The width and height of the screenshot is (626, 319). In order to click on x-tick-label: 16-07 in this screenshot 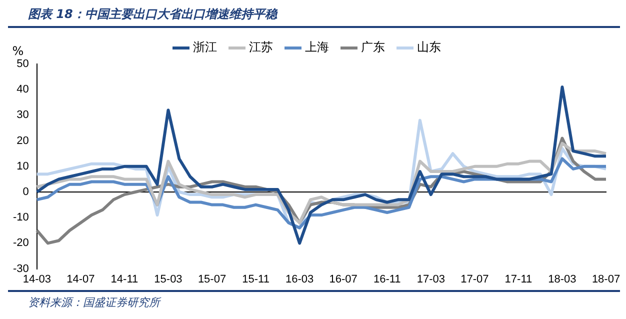, I will do `click(343, 279)`.